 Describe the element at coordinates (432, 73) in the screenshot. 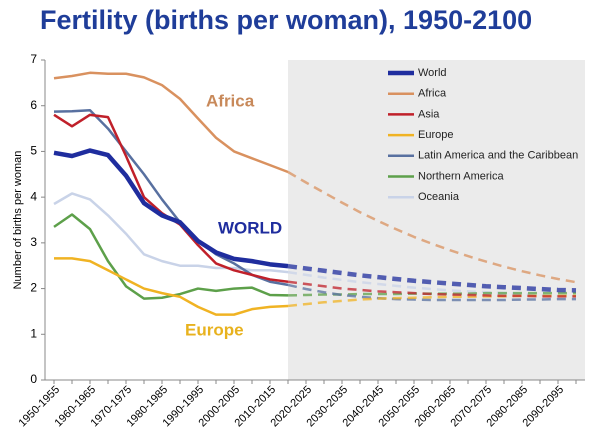

I see `legend-label: World` at that location.